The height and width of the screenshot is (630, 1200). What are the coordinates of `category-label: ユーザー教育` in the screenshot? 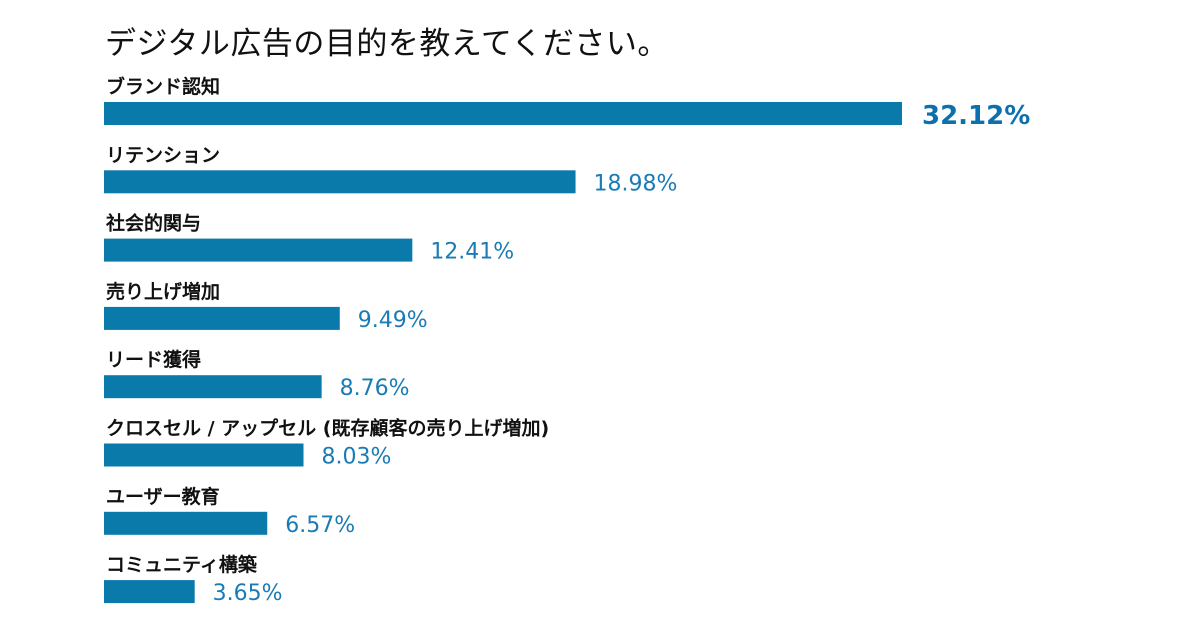 It's located at (163, 496).